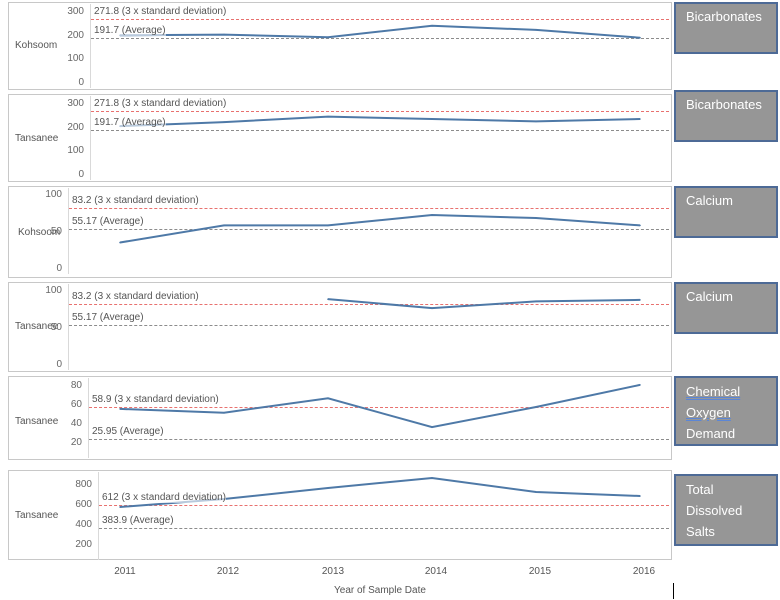 The height and width of the screenshot is (600, 780). What do you see at coordinates (708, 412) in the screenshot?
I see `legend-label-line: Oxygen` at bounding box center [708, 412].